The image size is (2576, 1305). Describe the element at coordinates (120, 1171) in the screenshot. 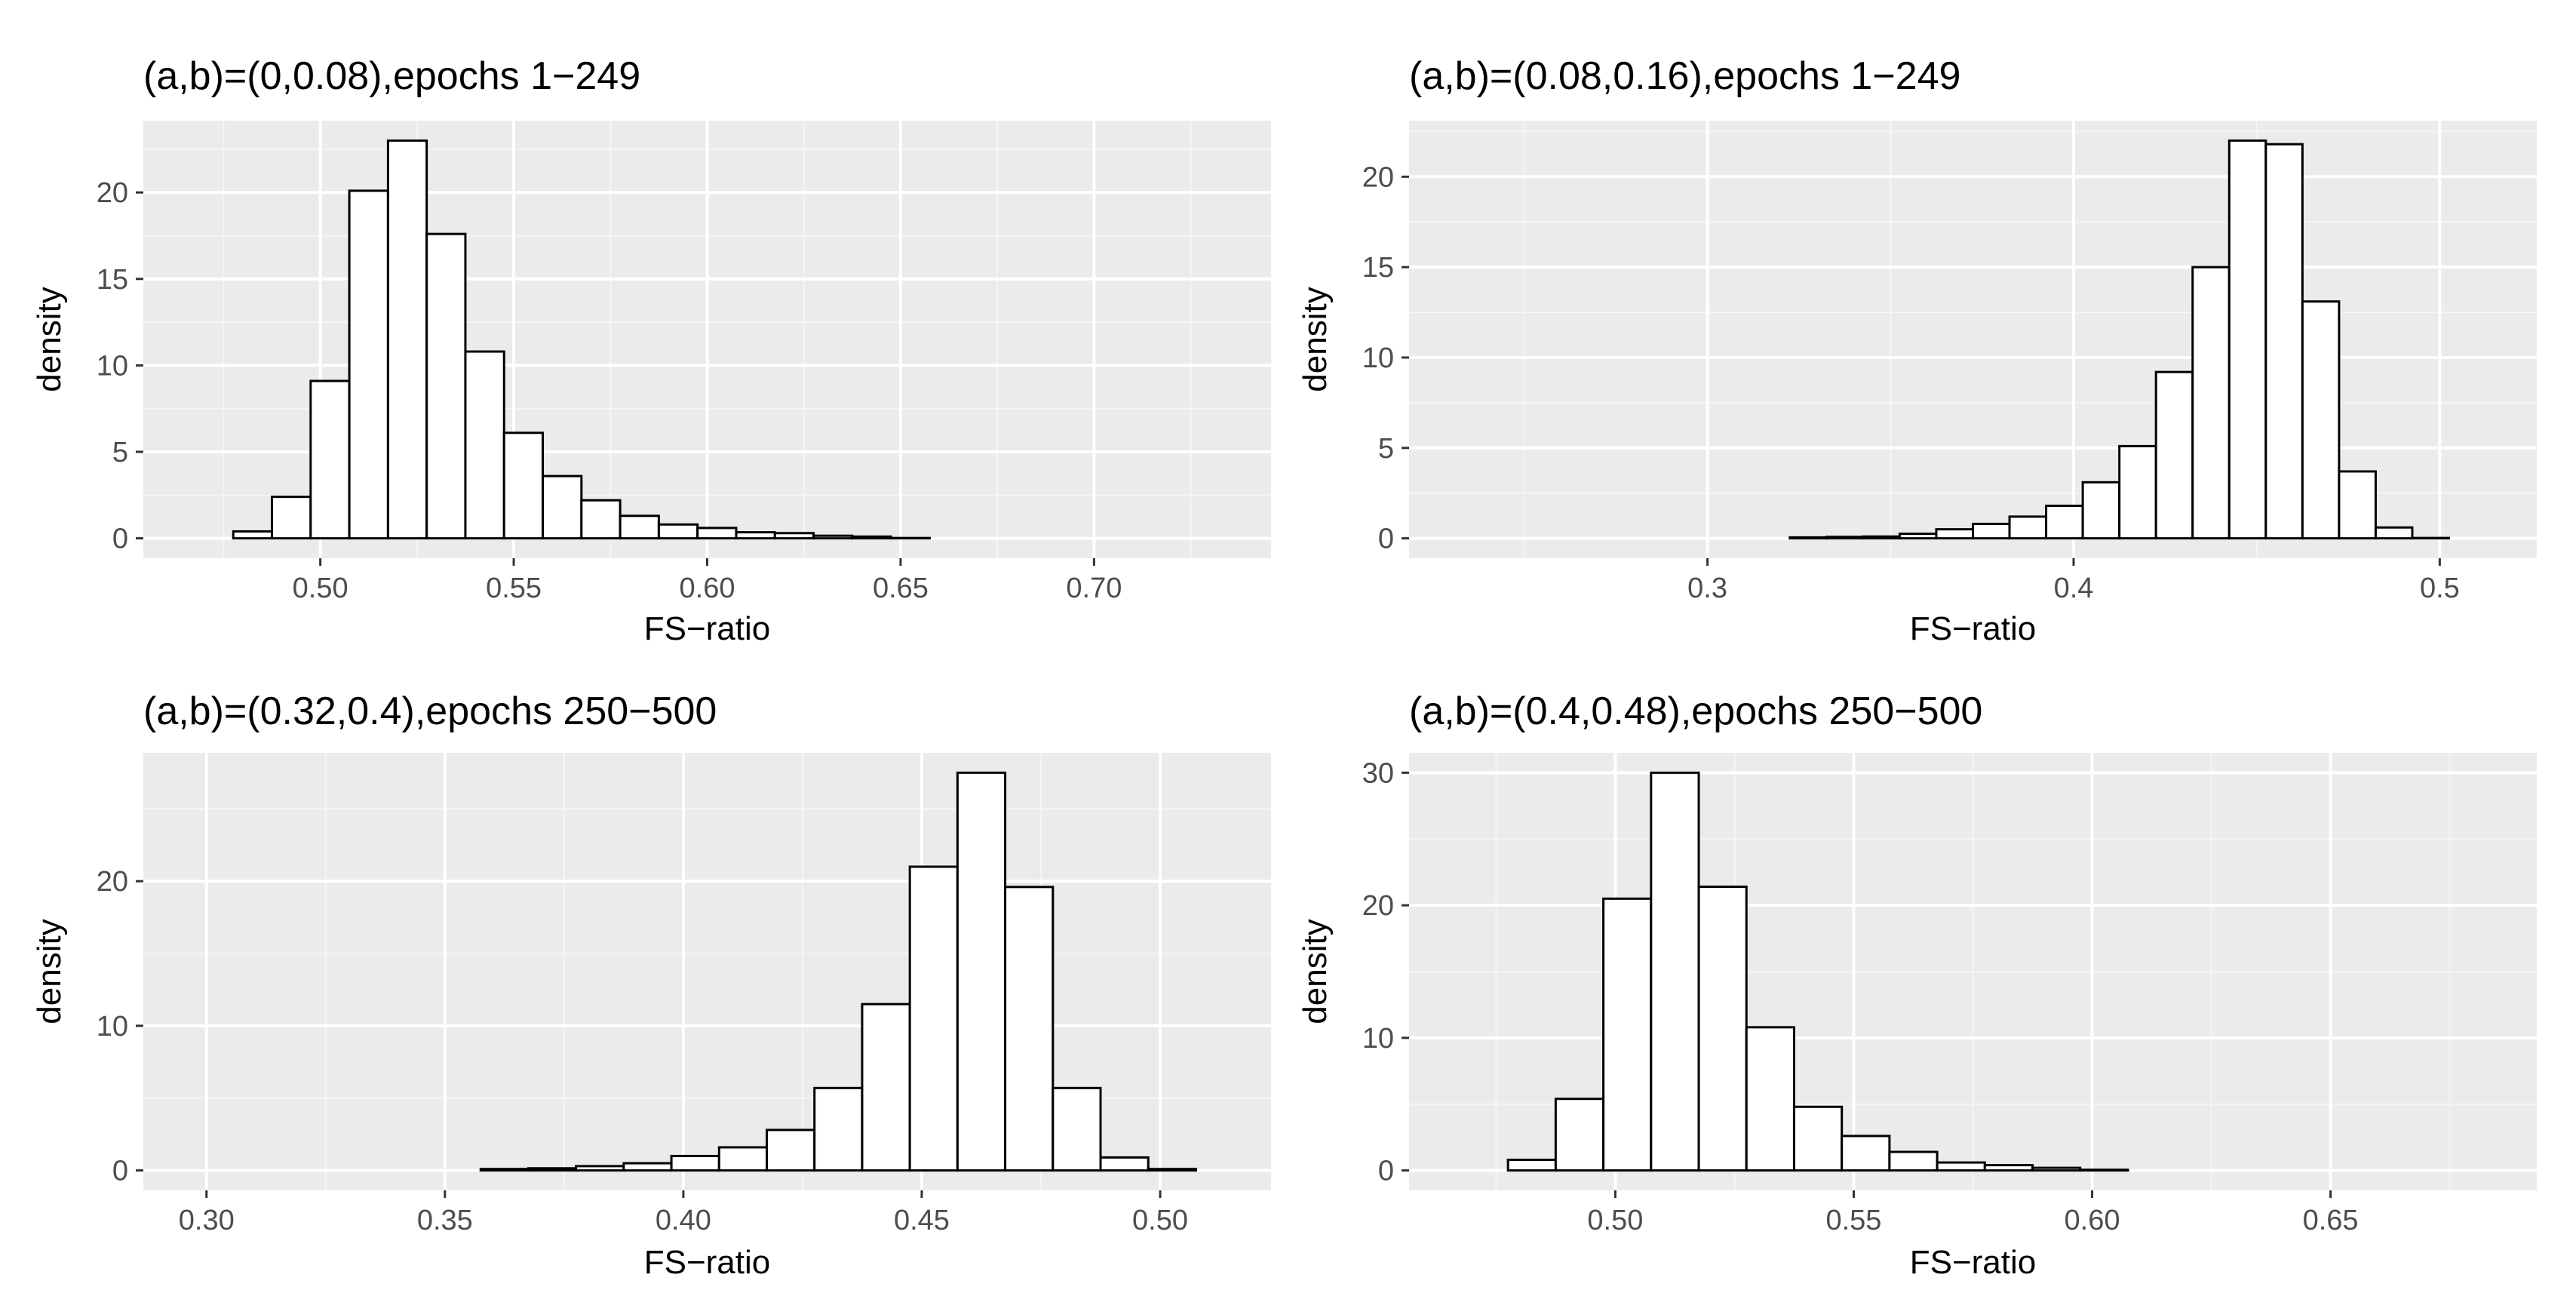

I see `y-tick-label: 0` at that location.